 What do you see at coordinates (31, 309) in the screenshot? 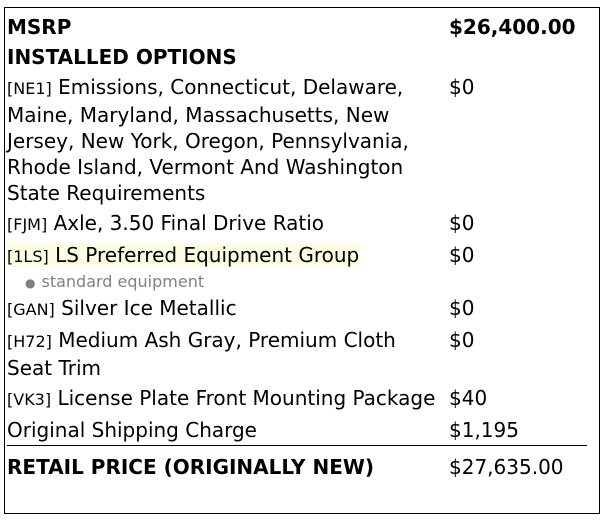
I see `option-code: [GAN]` at bounding box center [31, 309].